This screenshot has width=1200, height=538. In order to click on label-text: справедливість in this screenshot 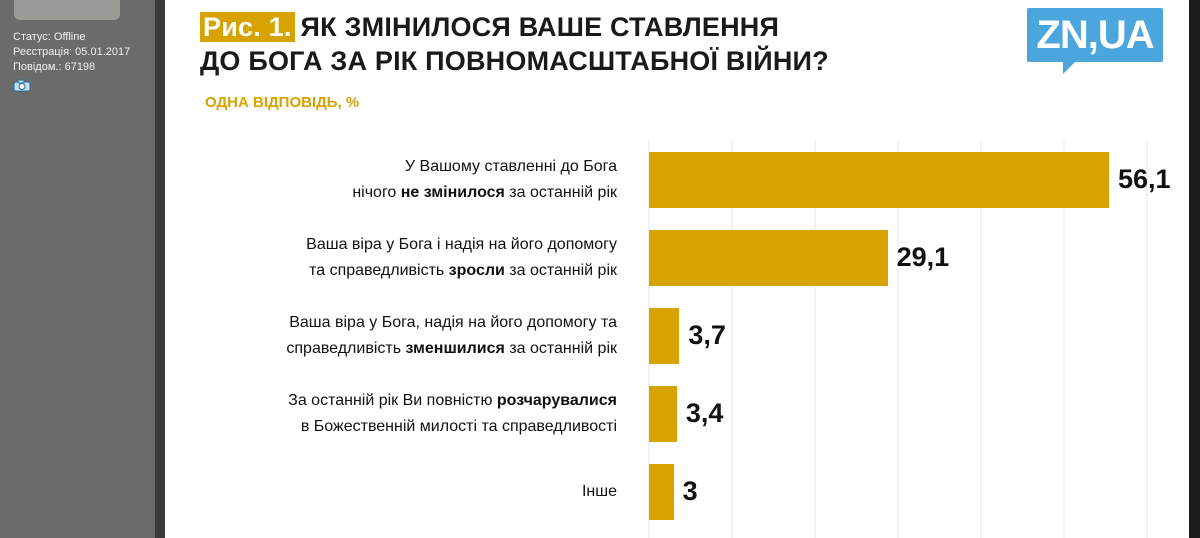, I will do `click(346, 348)`.